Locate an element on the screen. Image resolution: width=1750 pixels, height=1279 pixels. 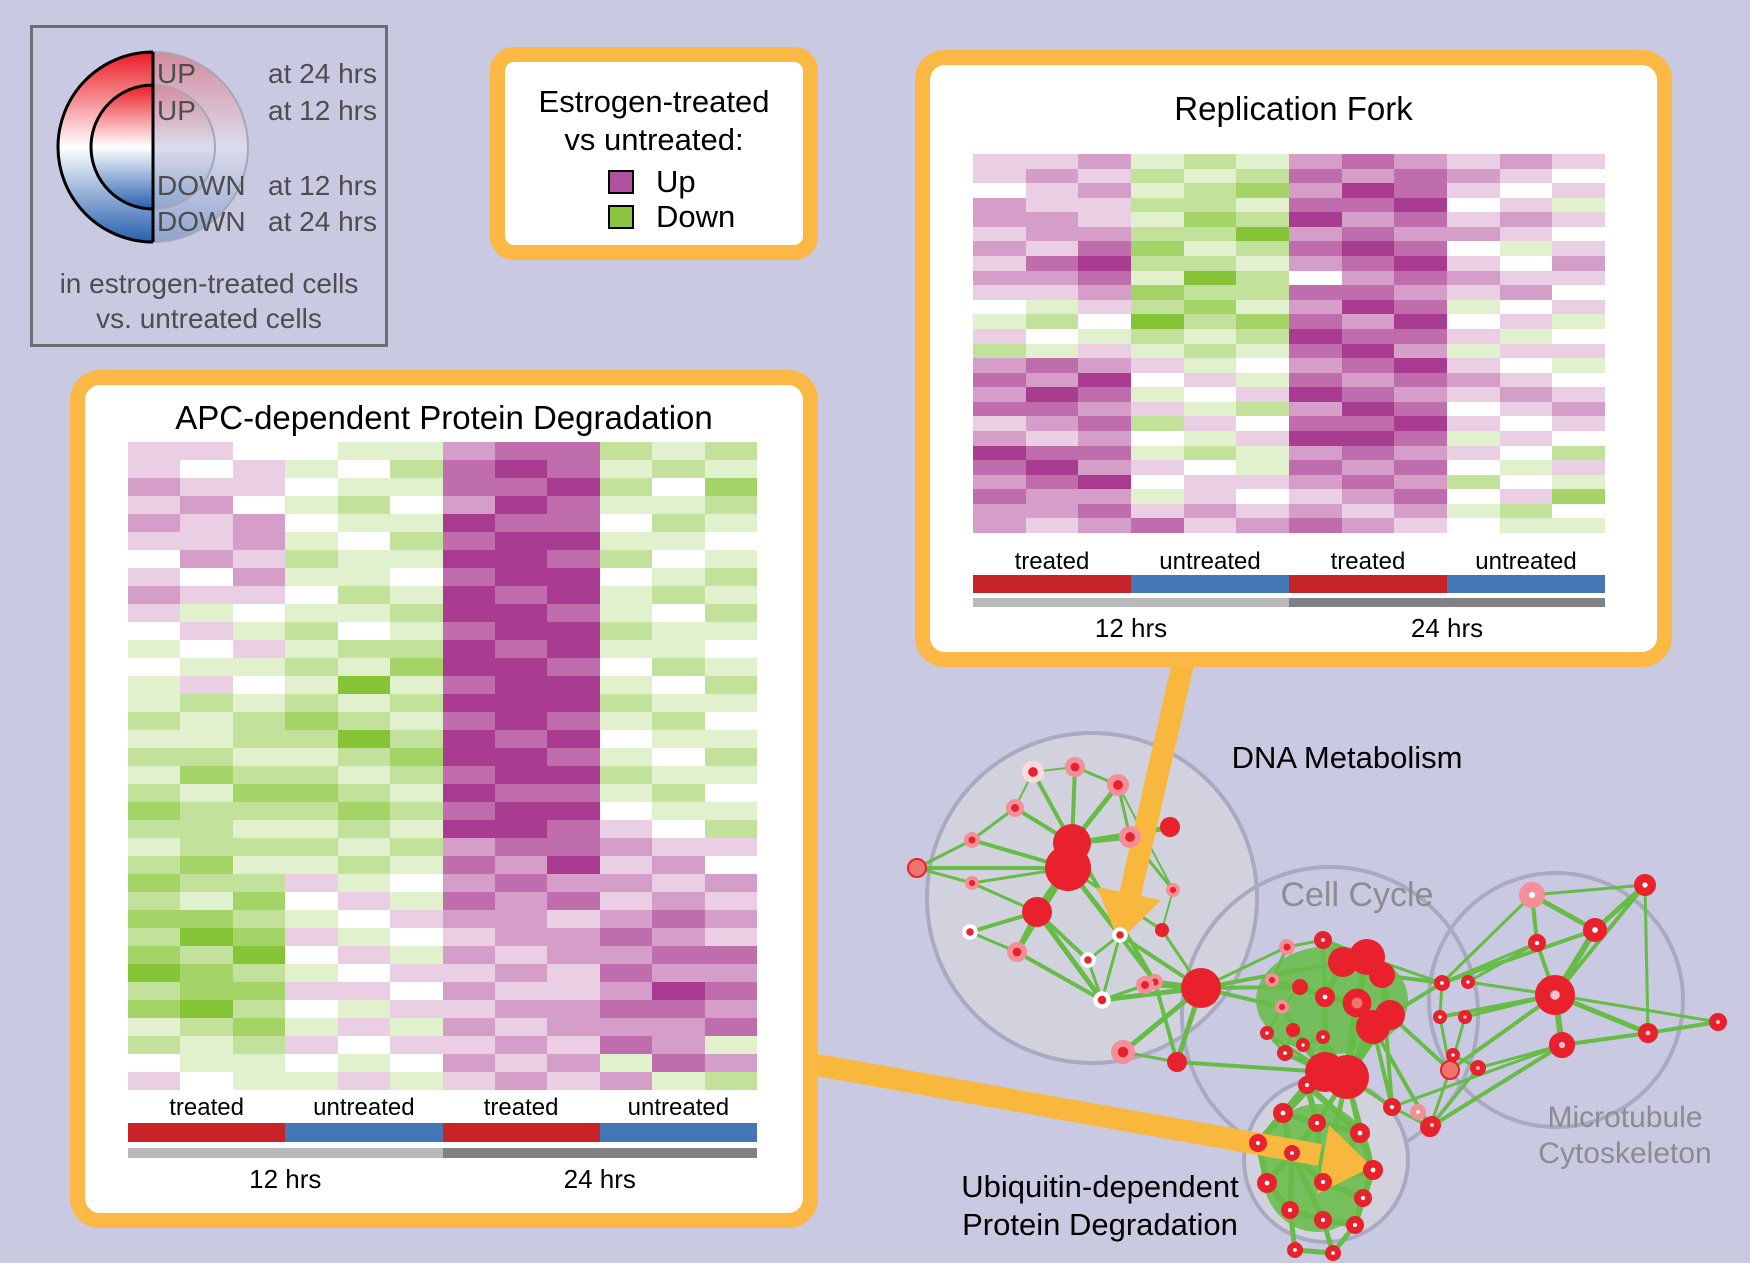
legend-footer-line1: in estrogen-treated cells is located at coordinates (209, 283).